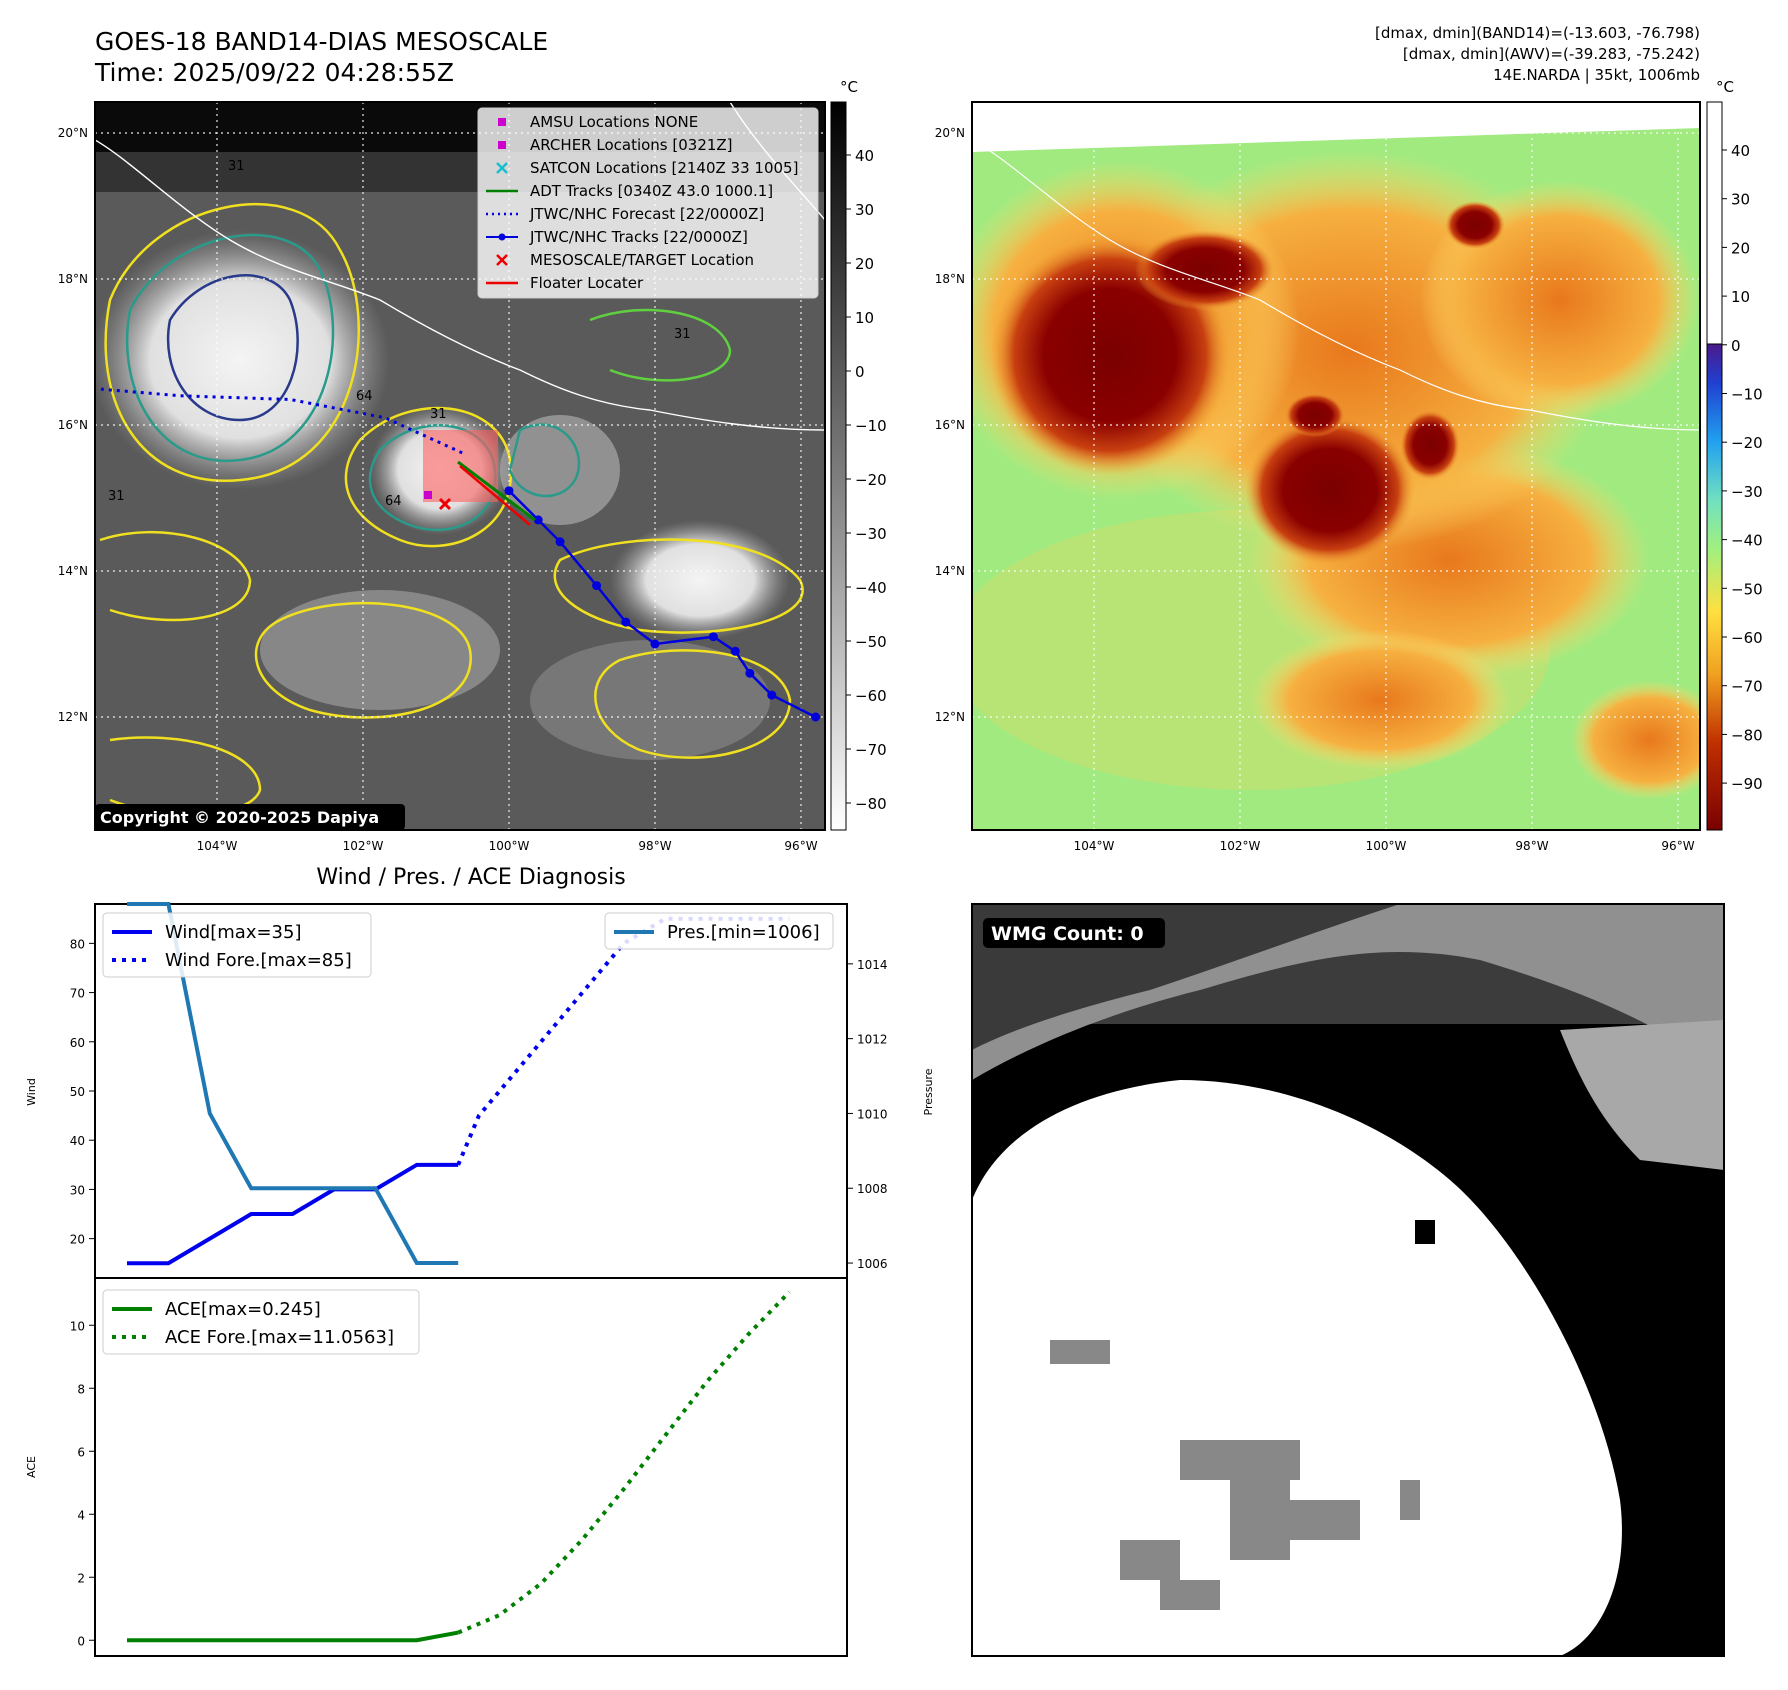 The image size is (1788, 1690). I want to click on wind-legend: Wind[max=35] Wind Fore.[max=85], so click(237, 945).